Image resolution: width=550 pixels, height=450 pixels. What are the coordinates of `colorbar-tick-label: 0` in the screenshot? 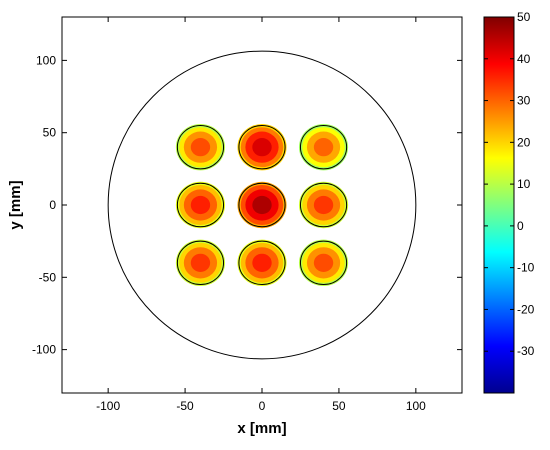 It's located at (520, 226).